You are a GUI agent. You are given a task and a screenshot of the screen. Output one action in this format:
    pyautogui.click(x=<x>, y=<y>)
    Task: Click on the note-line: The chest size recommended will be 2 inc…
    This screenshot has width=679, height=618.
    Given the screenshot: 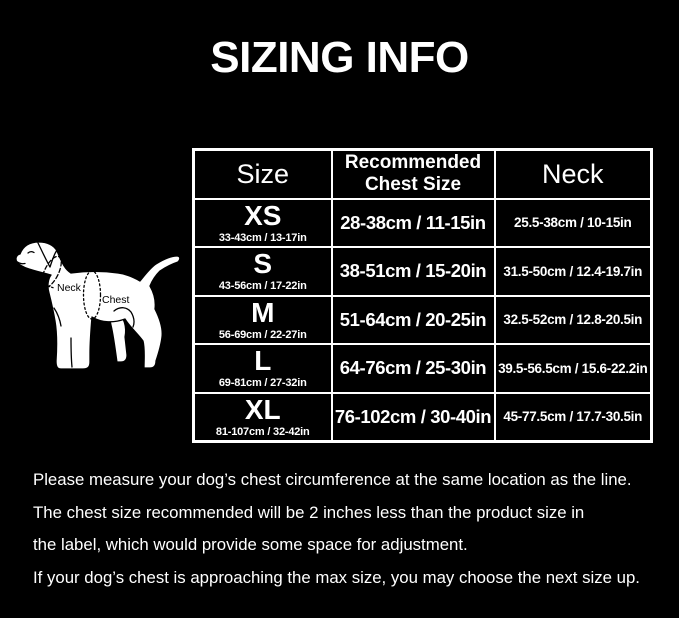 What is the action you would take?
    pyautogui.click(x=309, y=512)
    